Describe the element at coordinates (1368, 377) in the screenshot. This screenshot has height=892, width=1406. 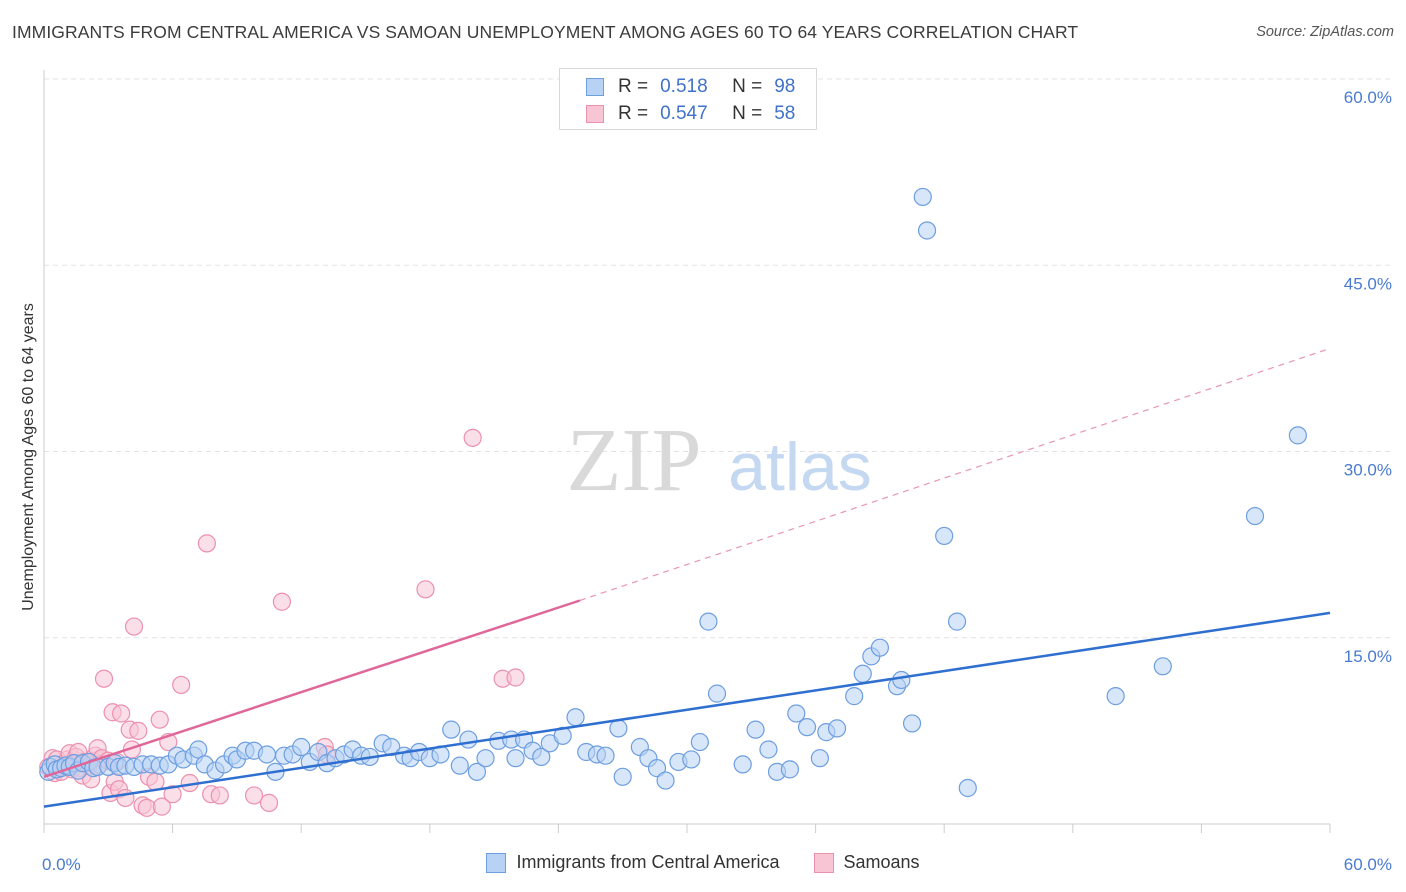
I see `y-axis-tick-labels: 15.0% 30.0% 45.0% 60.0%` at that location.